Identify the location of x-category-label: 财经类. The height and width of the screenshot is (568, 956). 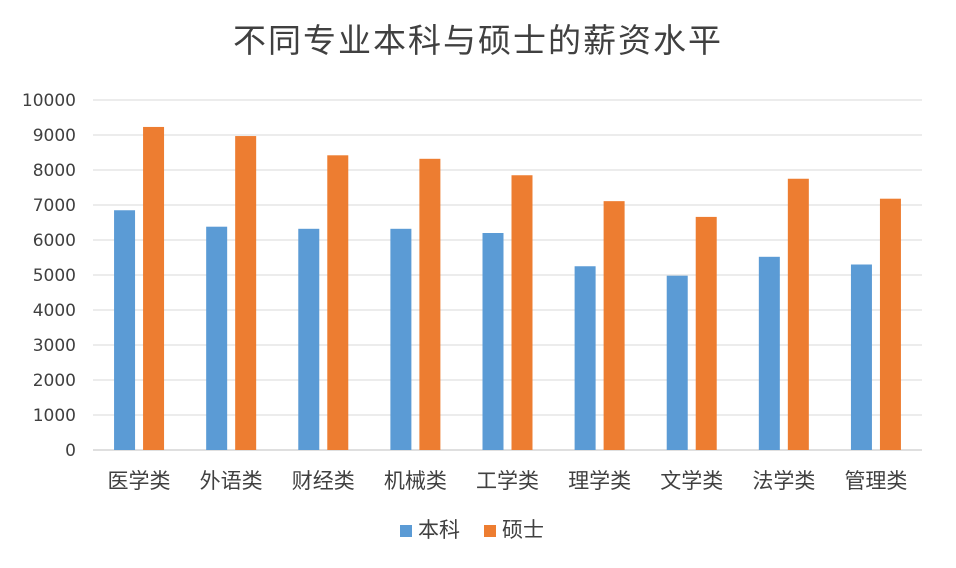
(323, 481).